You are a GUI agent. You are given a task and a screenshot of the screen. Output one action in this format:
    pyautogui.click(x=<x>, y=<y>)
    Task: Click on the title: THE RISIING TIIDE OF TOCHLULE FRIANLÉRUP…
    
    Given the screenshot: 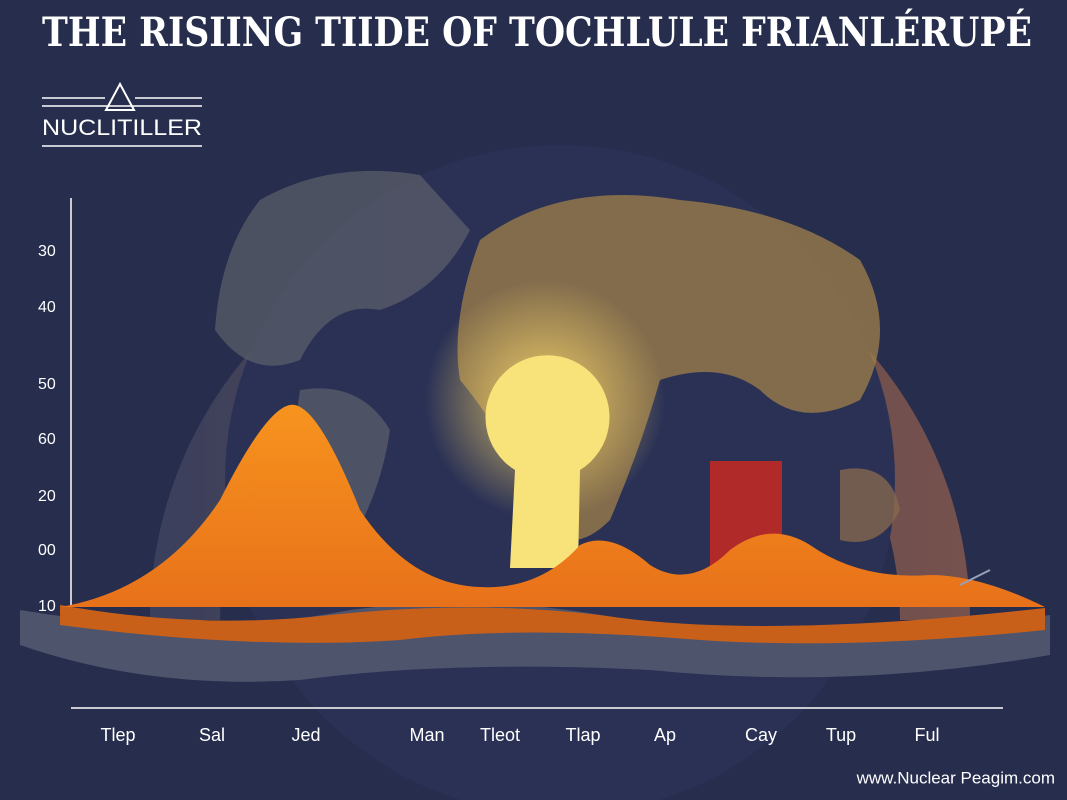 What is the action you would take?
    pyautogui.click(x=537, y=32)
    